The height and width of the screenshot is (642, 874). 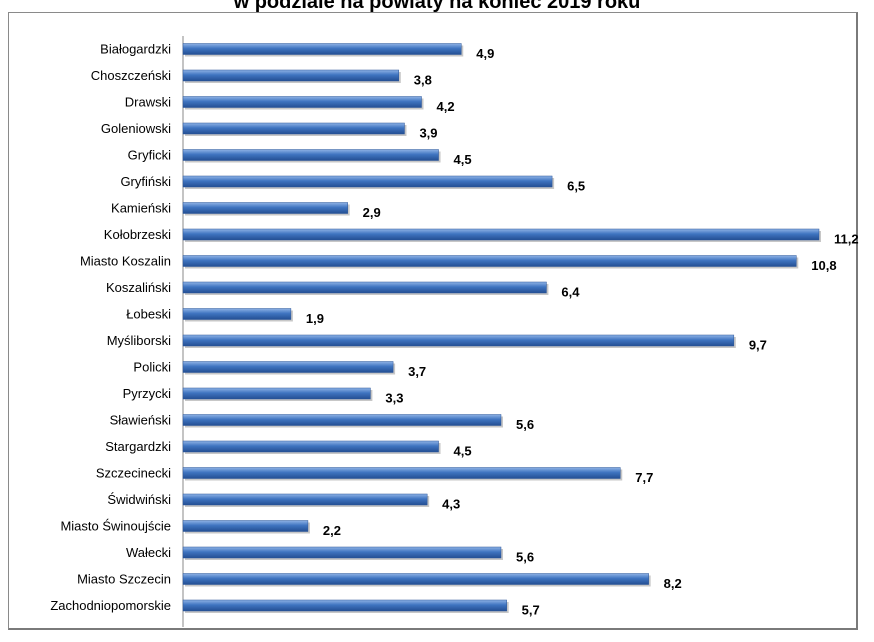 I want to click on value-label: 4,3, so click(x=451, y=504).